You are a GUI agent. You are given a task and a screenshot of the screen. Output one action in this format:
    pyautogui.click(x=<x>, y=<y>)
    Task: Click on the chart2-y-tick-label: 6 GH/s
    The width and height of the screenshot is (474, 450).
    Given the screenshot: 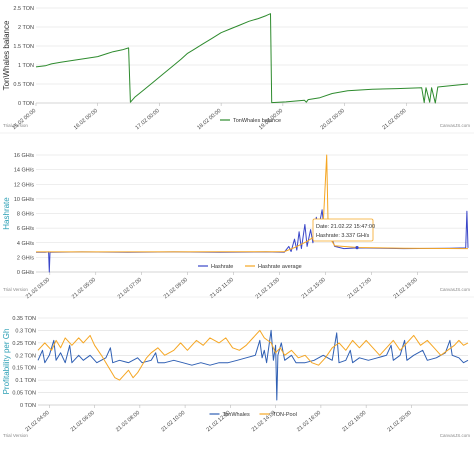 What is the action you would take?
    pyautogui.click(x=25, y=229)
    